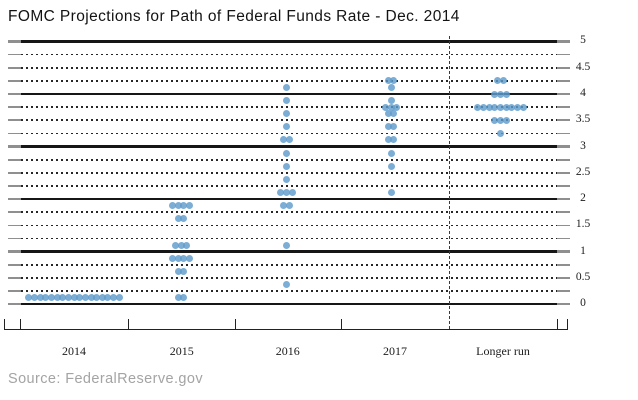  What do you see at coordinates (289, 278) in the screenshot?
I see `gridline-0.5` at bounding box center [289, 278].